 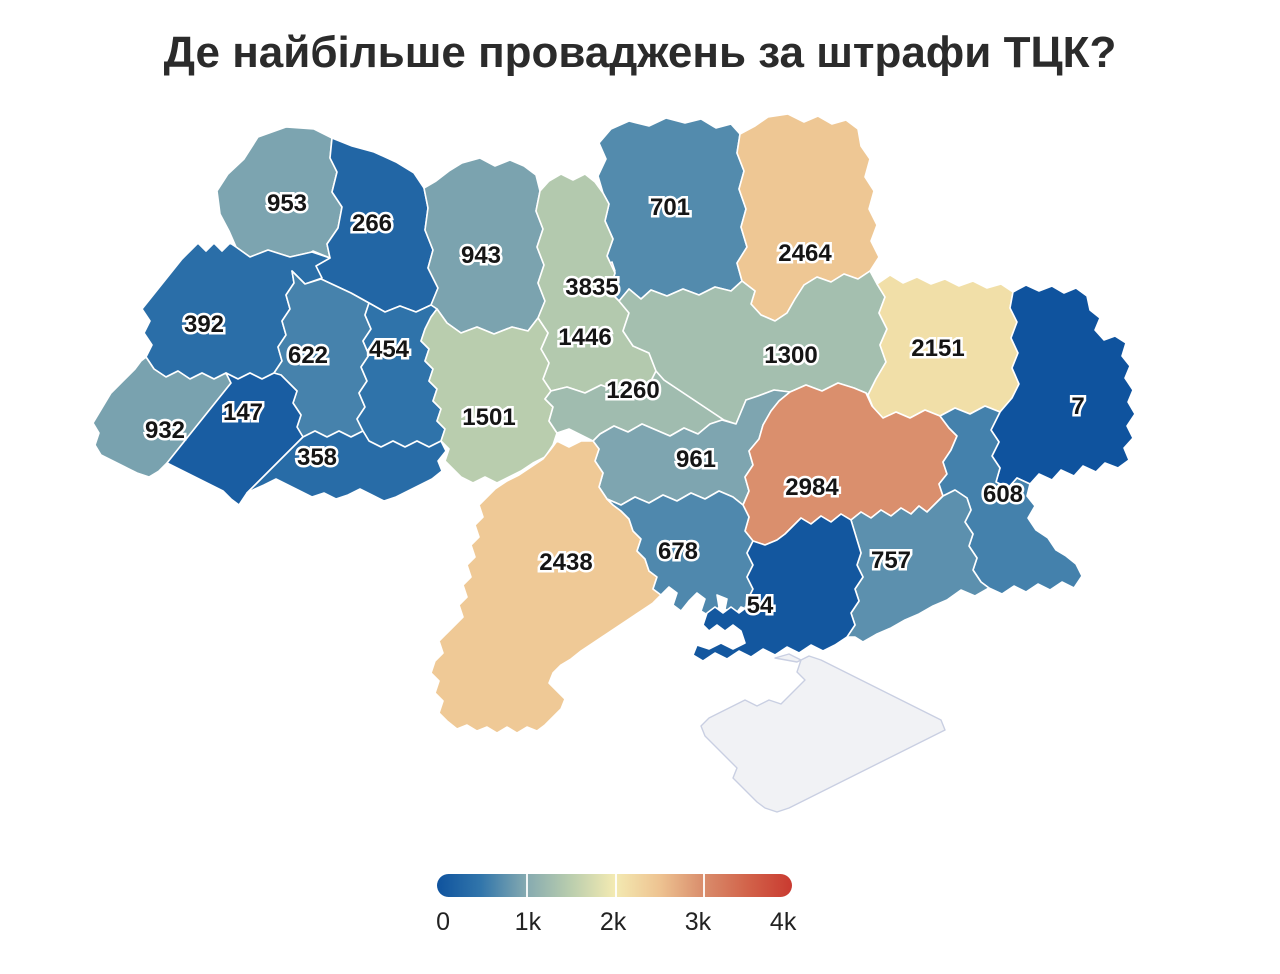 I want to click on region-sumy-value: 2464, so click(x=805, y=253).